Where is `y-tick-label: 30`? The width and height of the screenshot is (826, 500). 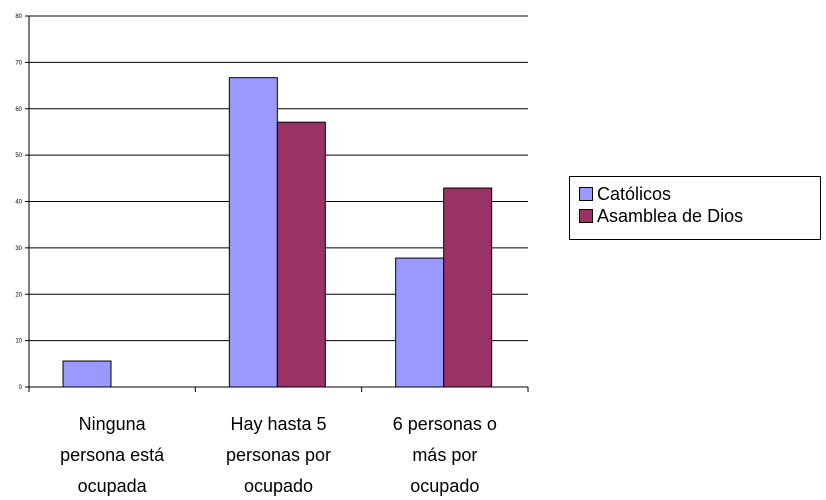
y-tick-label: 30 is located at coordinates (18, 249).